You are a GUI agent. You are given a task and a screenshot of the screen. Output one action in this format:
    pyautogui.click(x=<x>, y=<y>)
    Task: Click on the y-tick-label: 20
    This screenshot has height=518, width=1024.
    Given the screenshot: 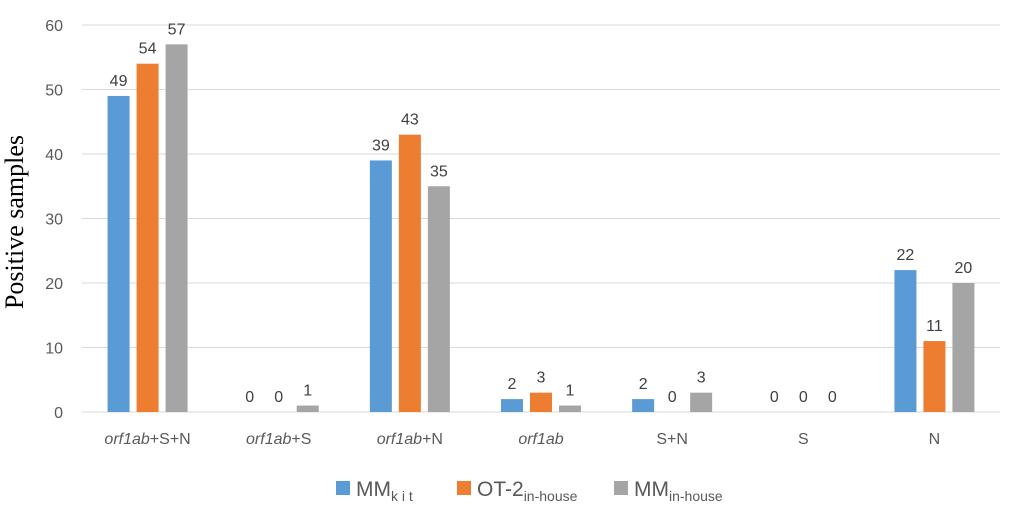 What is the action you would take?
    pyautogui.click(x=54, y=284)
    